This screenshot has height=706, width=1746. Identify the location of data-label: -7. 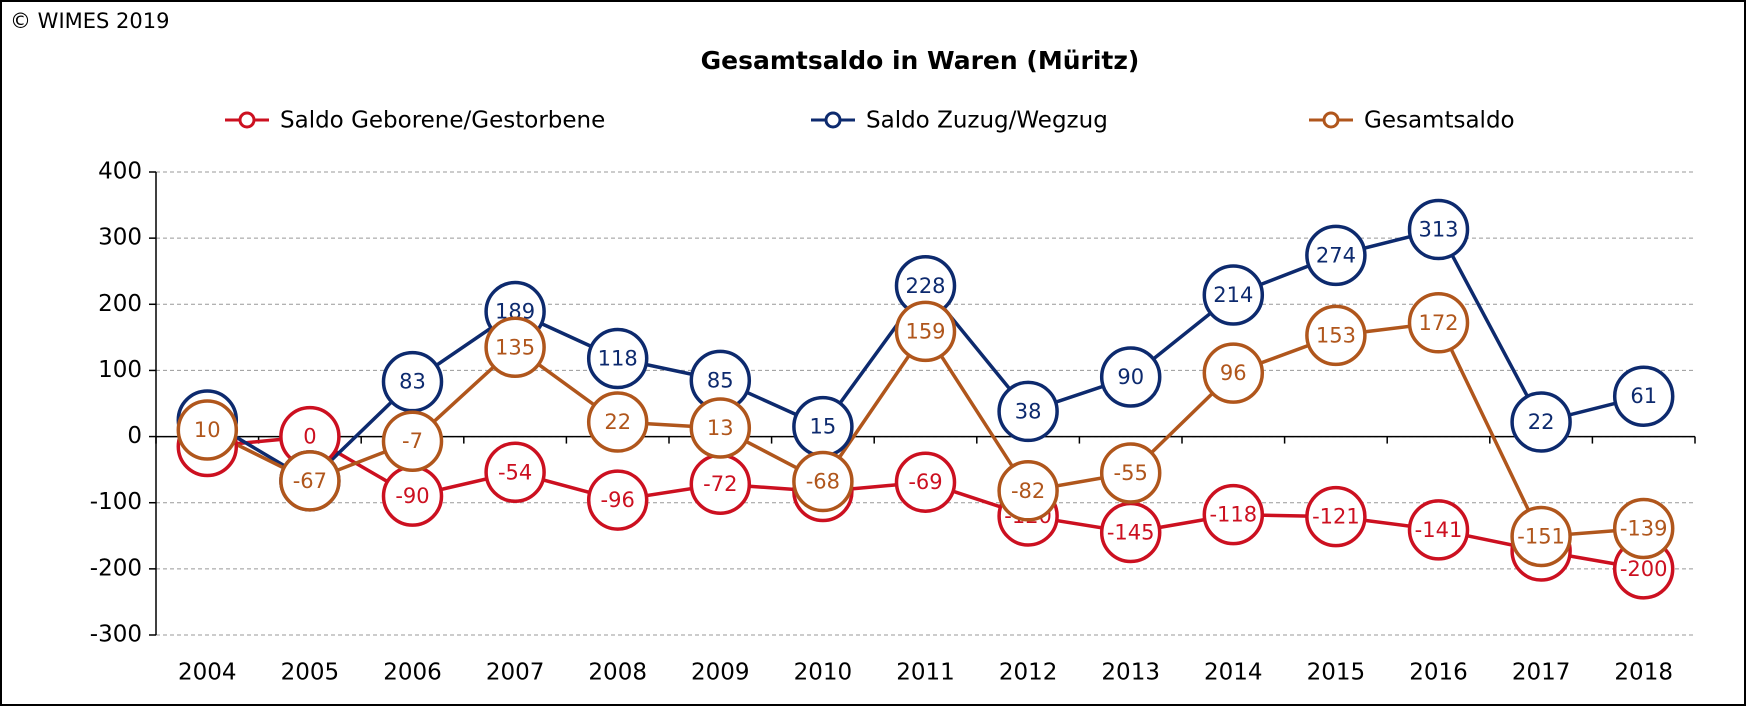
(412, 441).